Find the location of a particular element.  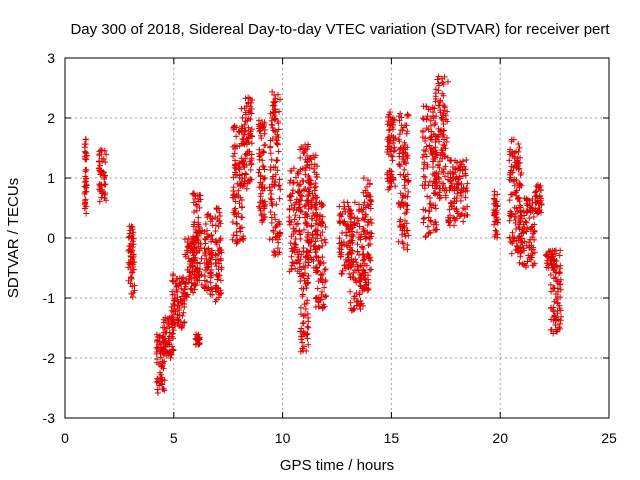

y-tick-label: -1 is located at coordinates (49, 298).